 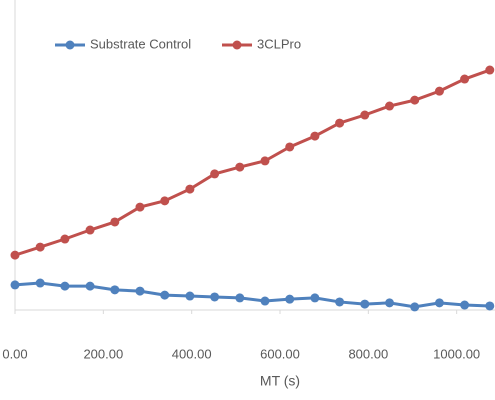 What do you see at coordinates (103, 353) in the screenshot?
I see `x-tick-label: 200.00` at bounding box center [103, 353].